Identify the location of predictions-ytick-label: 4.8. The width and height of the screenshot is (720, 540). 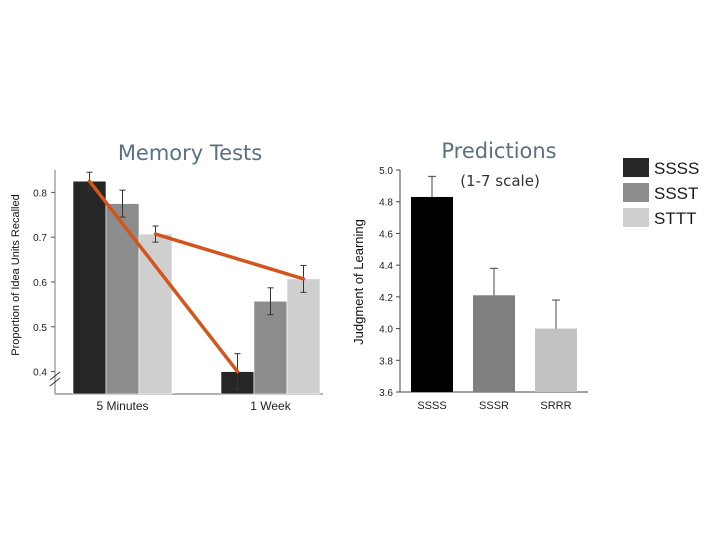
(386, 203).